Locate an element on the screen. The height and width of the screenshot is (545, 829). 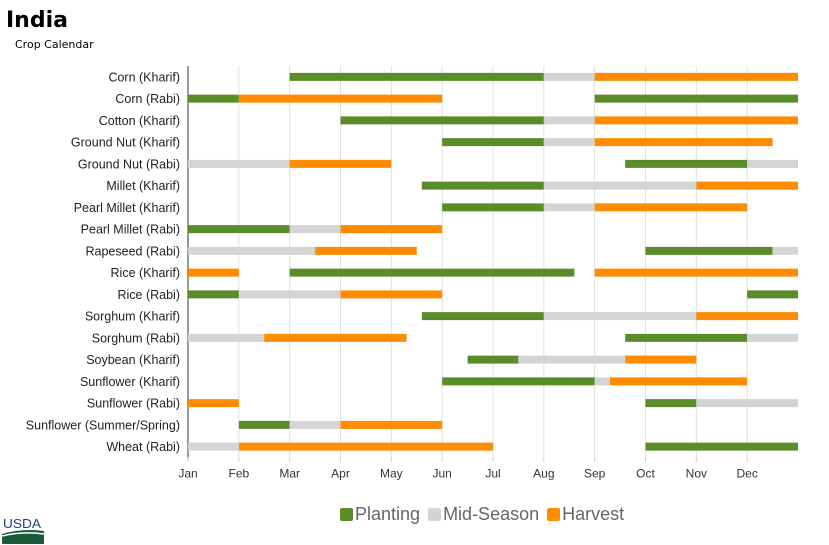
row-label: Rice (Rabi) is located at coordinates (148, 295).